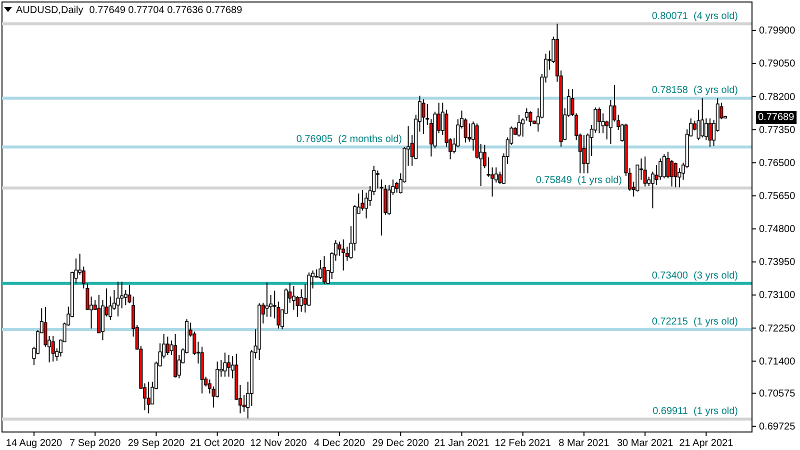 Image resolution: width=800 pixels, height=450 pixels. What do you see at coordinates (34, 444) in the screenshot?
I see `x-tick-label: 14 Aug 2020` at bounding box center [34, 444].